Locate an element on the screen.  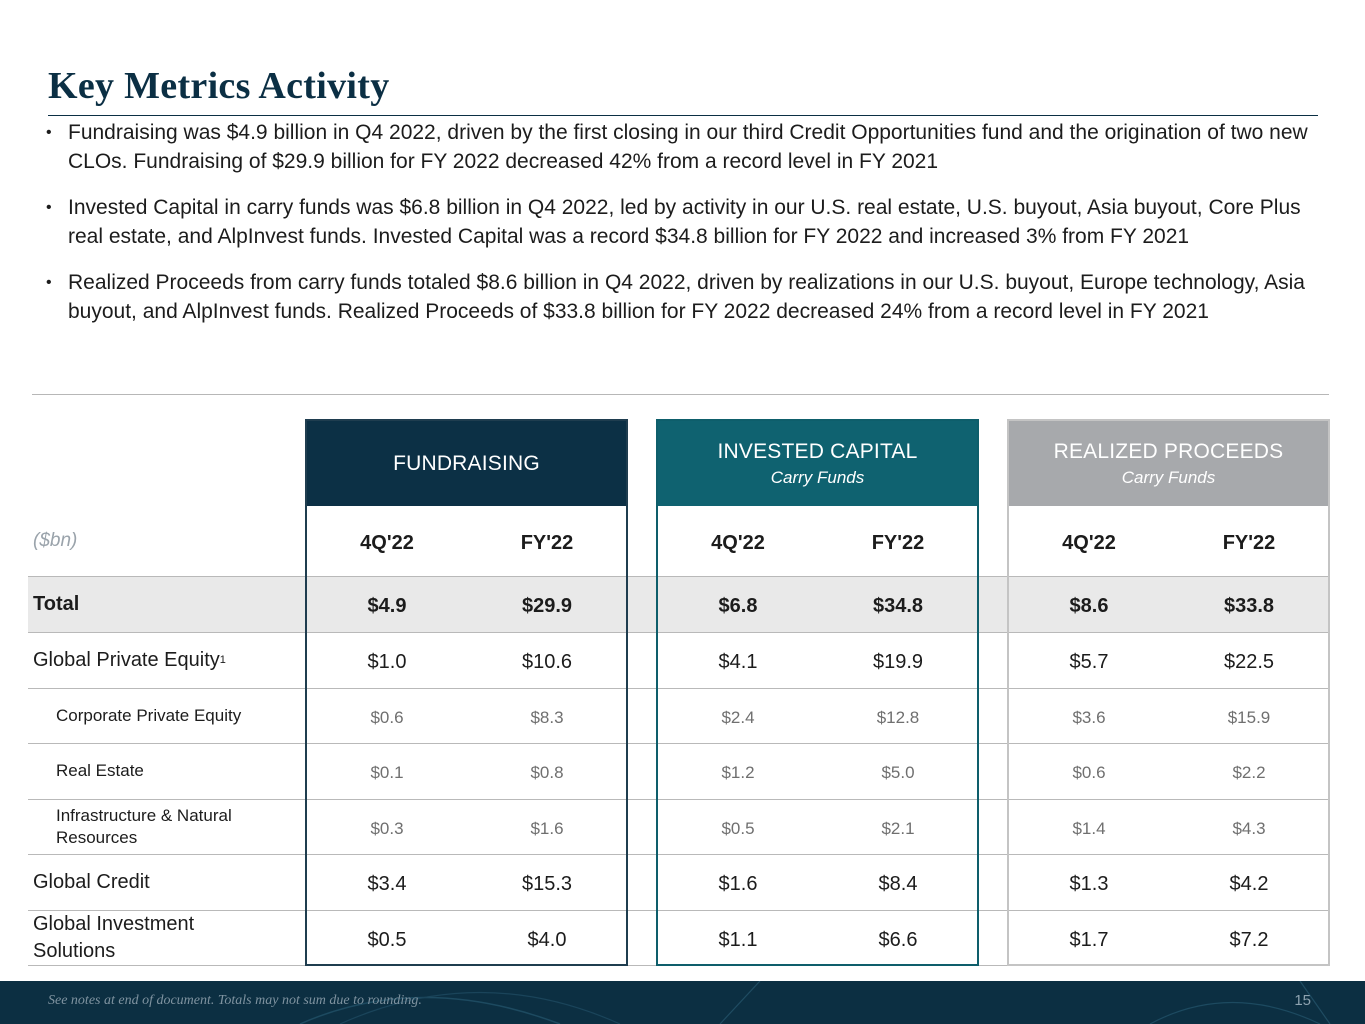
value-cell: $7.2 is located at coordinates (1249, 939).